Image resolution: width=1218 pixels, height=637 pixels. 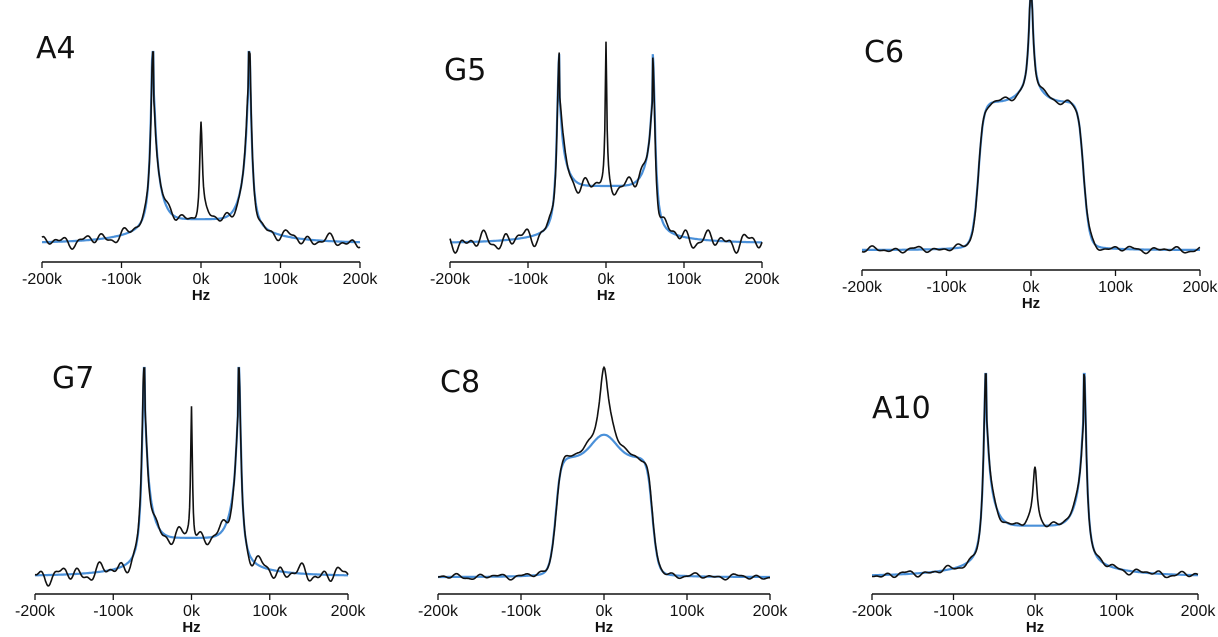 I want to click on panel-label: G7, so click(x=73, y=378).